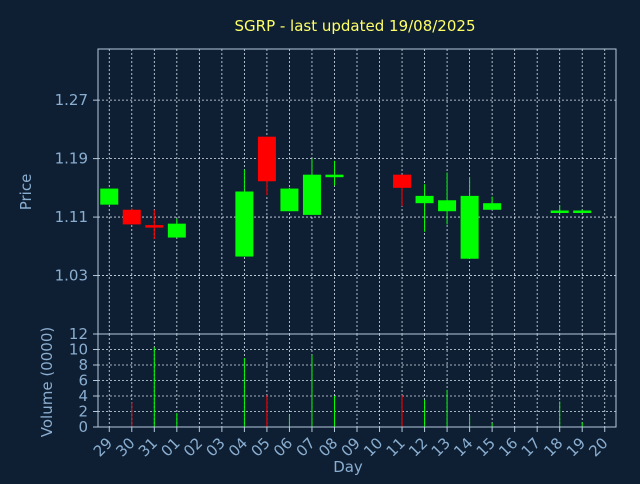 This screenshot has width=640, height=484. Describe the element at coordinates (83, 381) in the screenshot. I see `volume-tick-label: 6` at that location.